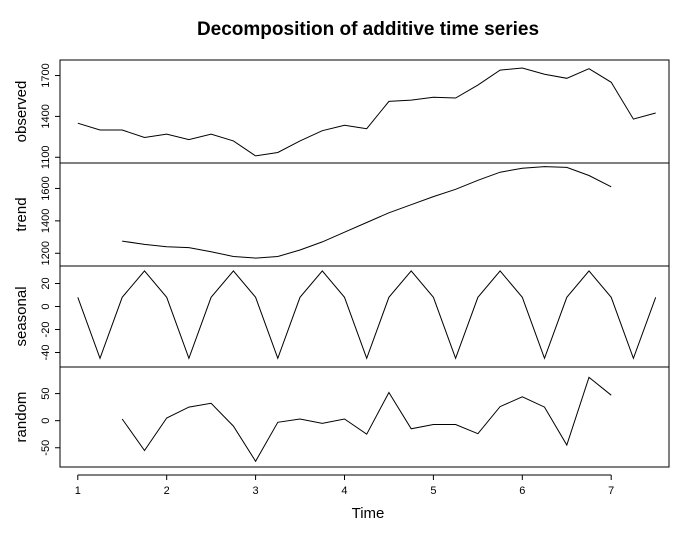 The image size is (698, 545). Describe the element at coordinates (46, 306) in the screenshot. I see `y-tick-label-seasonal: 0` at that location.